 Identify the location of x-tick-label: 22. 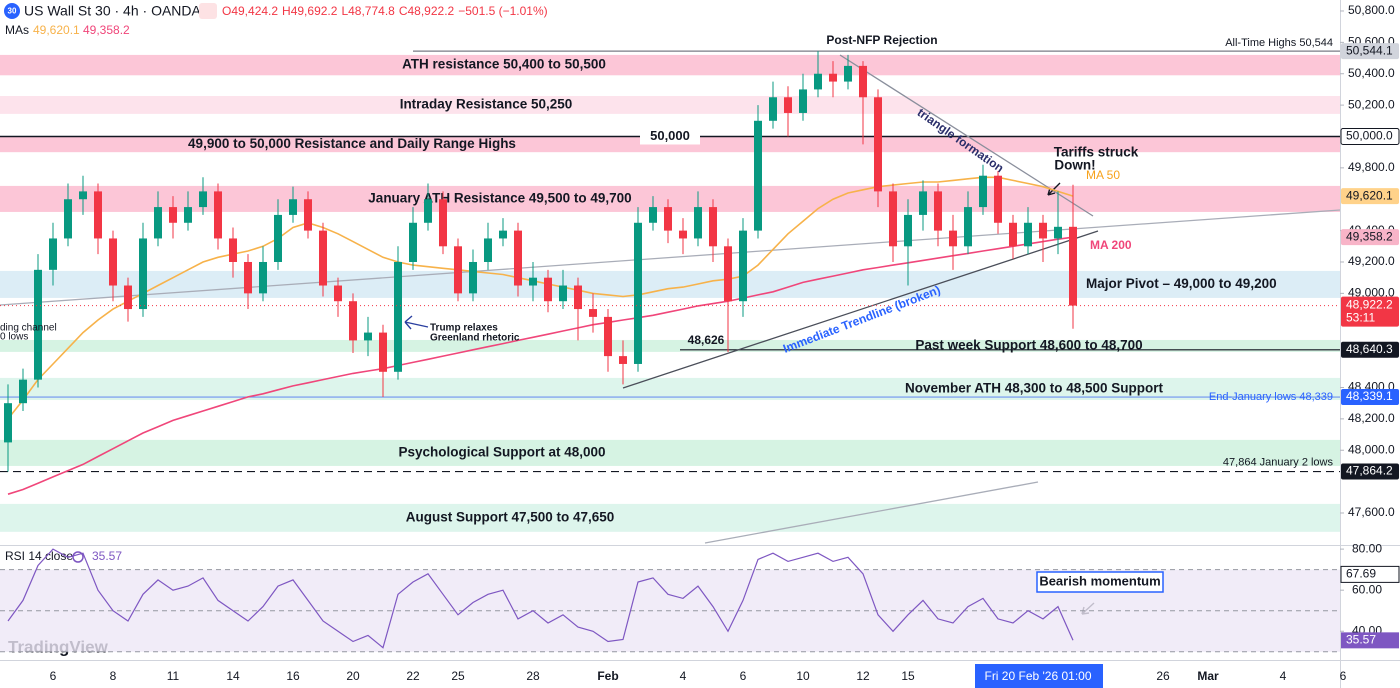
(413, 676).